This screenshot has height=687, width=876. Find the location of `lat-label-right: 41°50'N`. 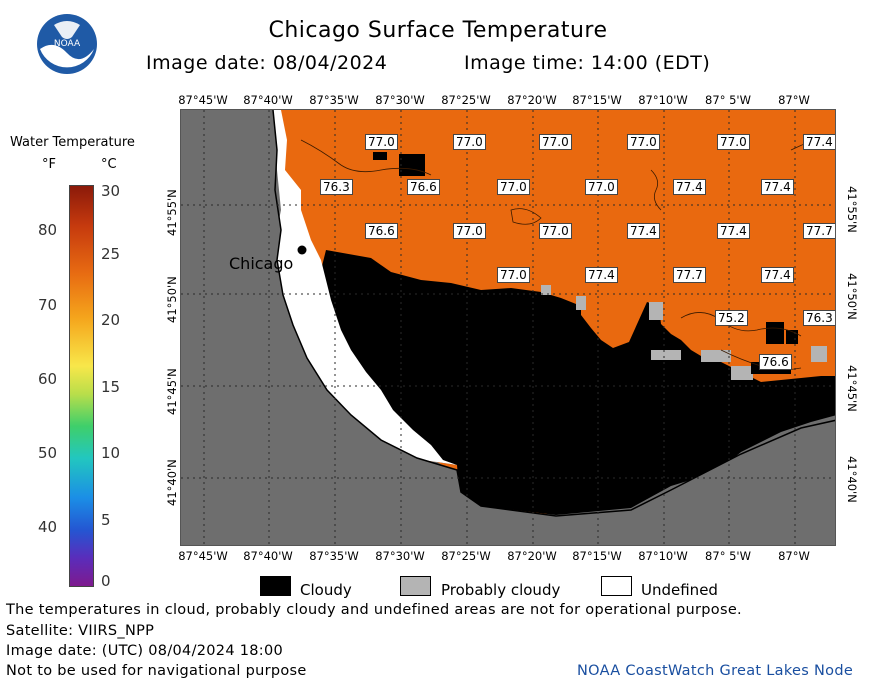

lat-label-right: 41°50'N is located at coordinates (852, 296).